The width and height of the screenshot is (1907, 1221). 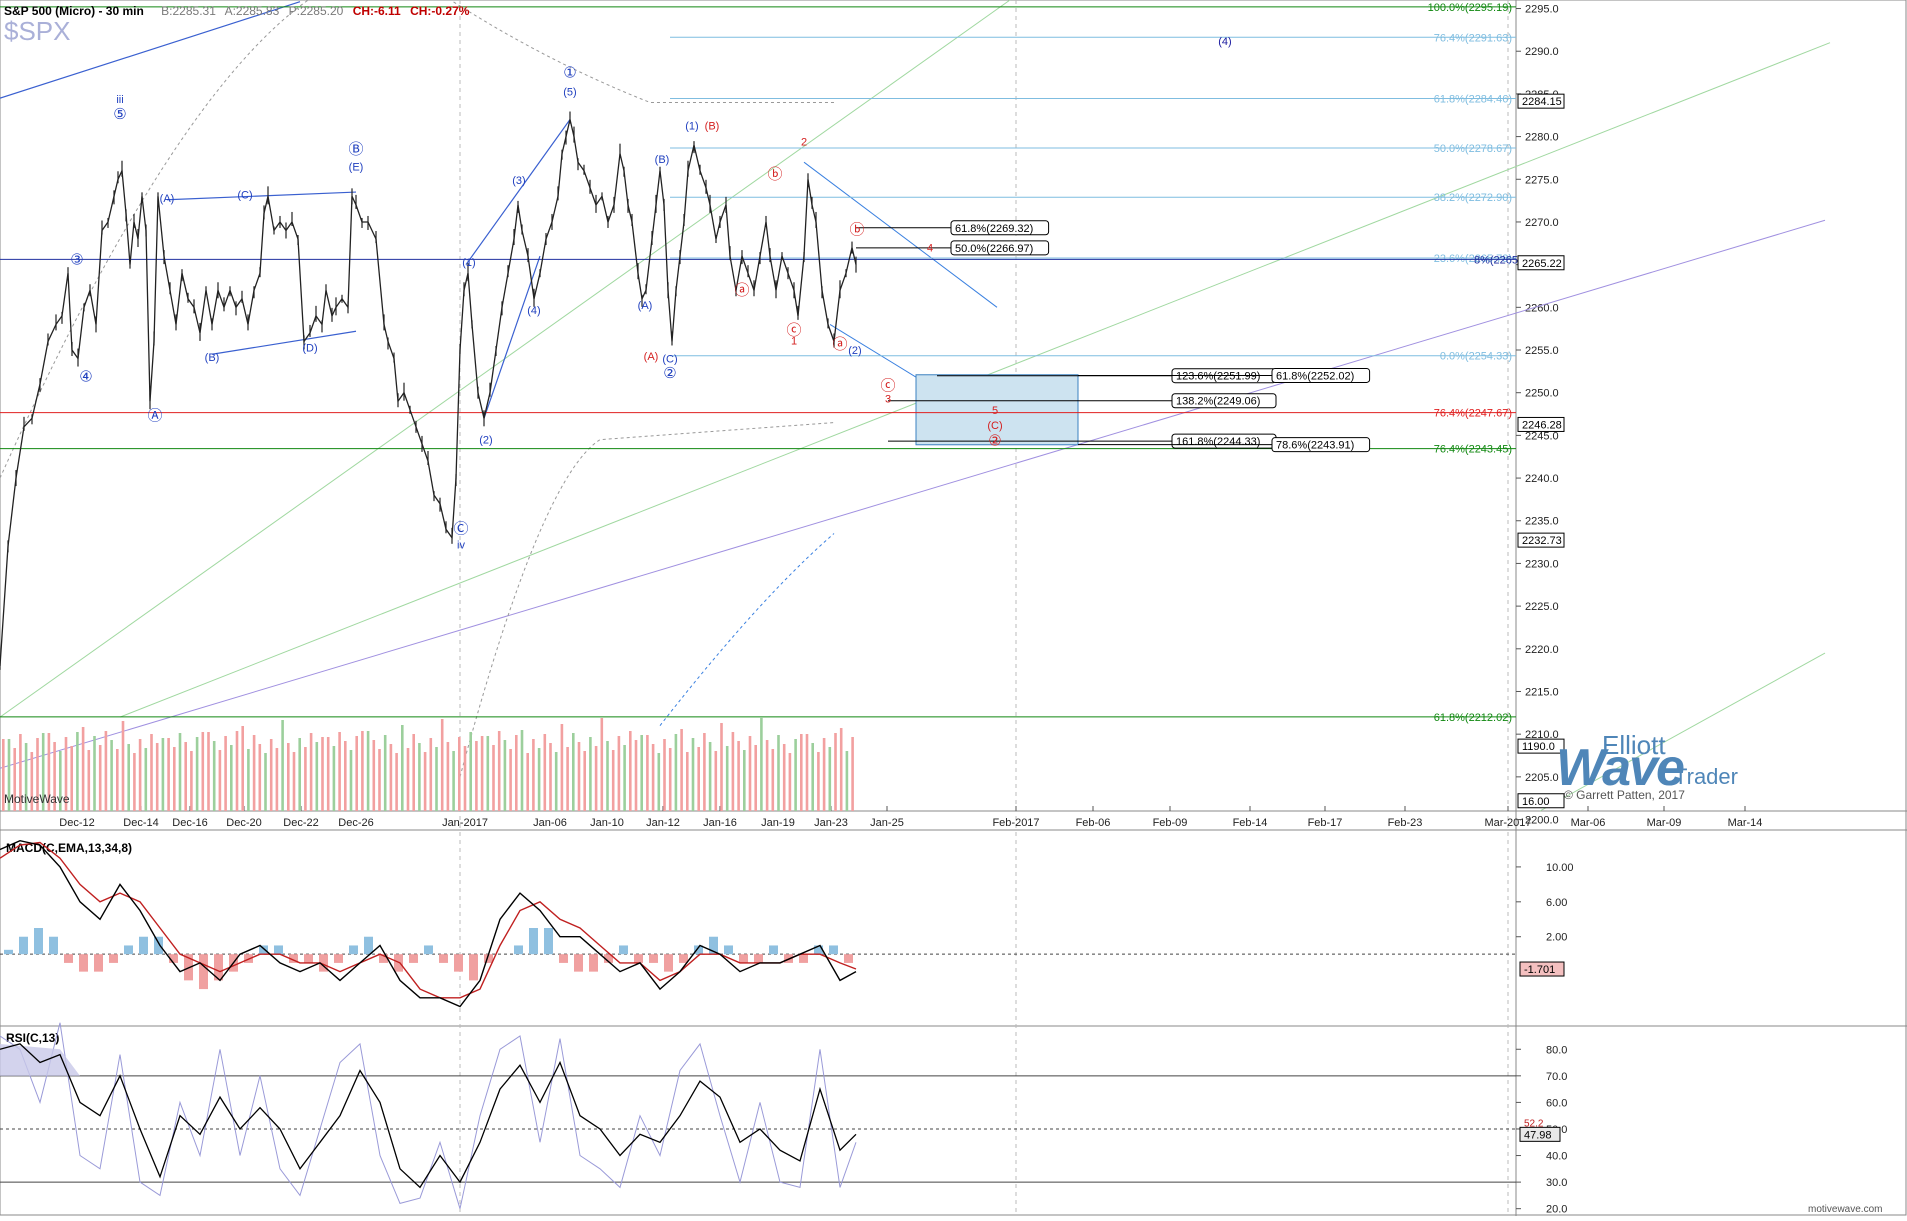 What do you see at coordinates (1556, 903) in the screenshot?
I see `macd-y-tick-label: 6.00` at bounding box center [1556, 903].